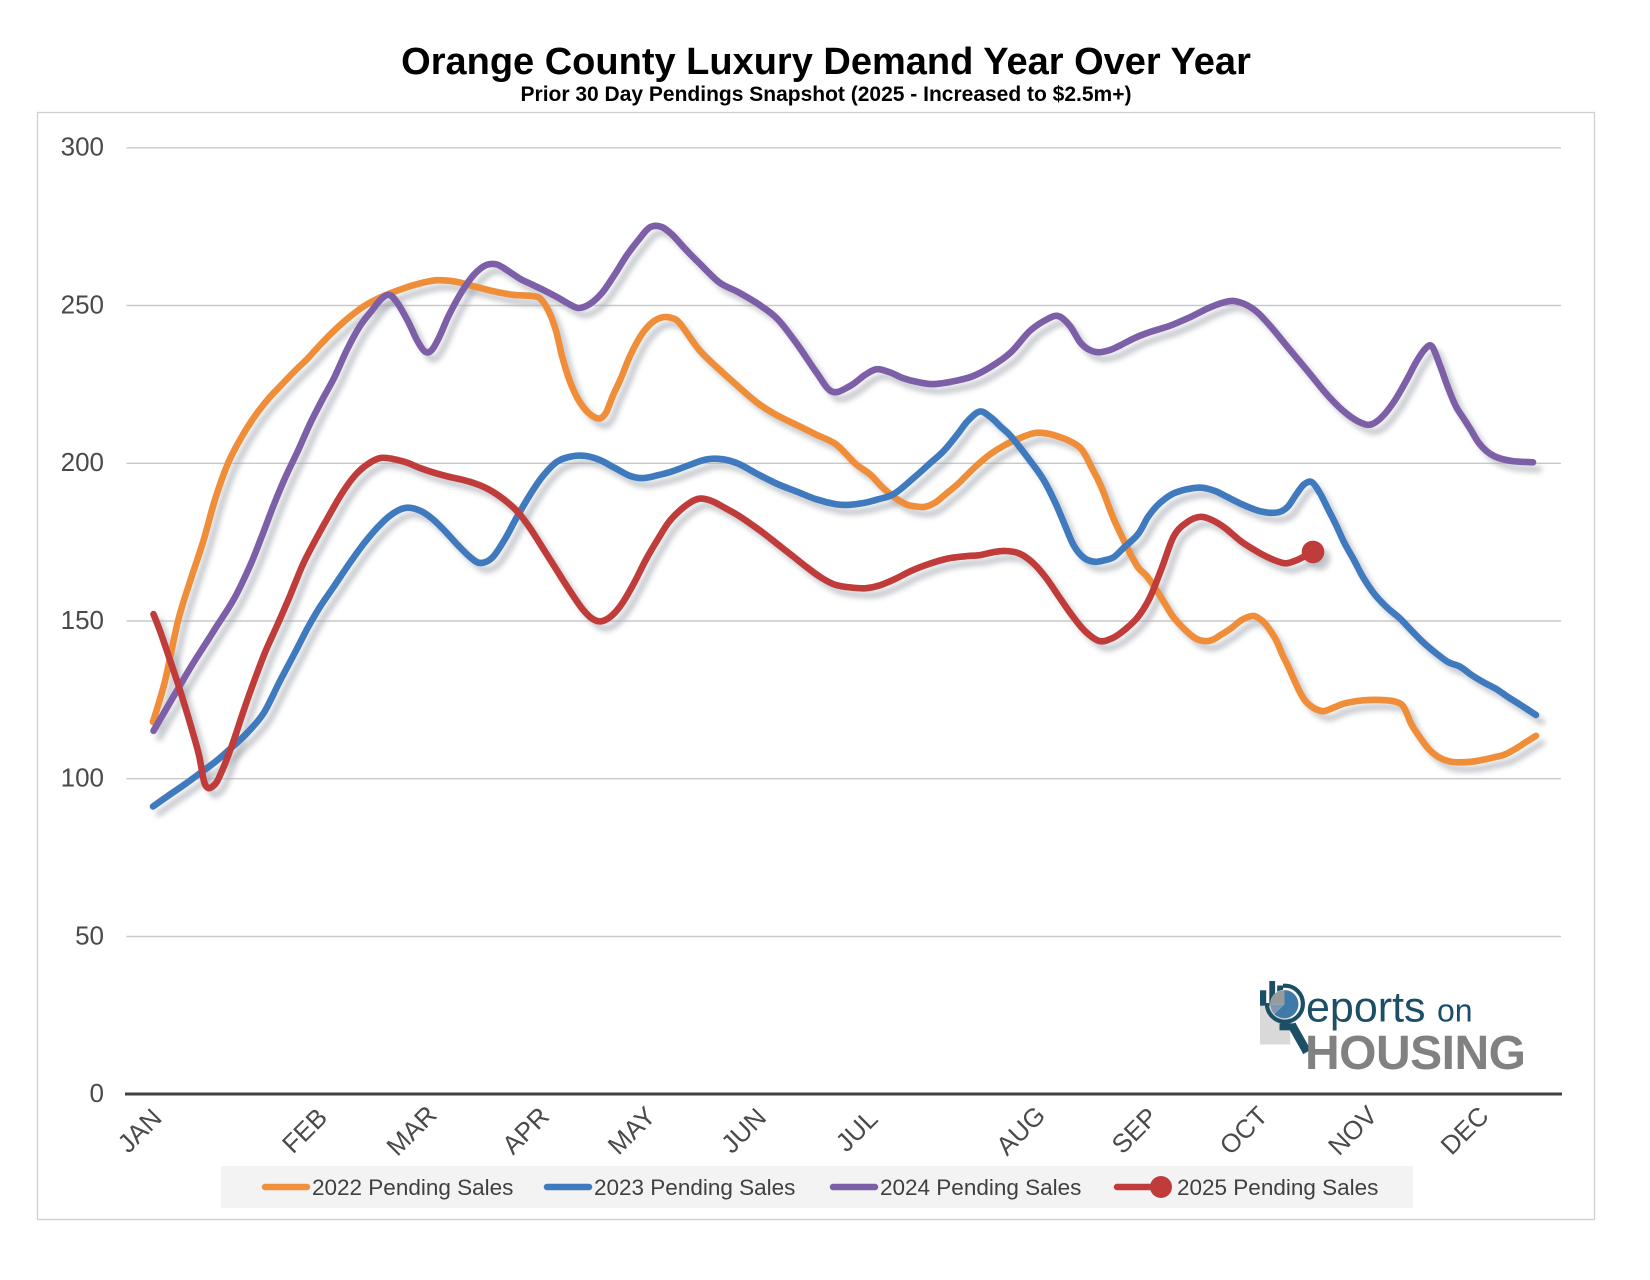  Describe the element at coordinates (1415, 1053) in the screenshot. I see `svg-text: HOUSING` at that location.